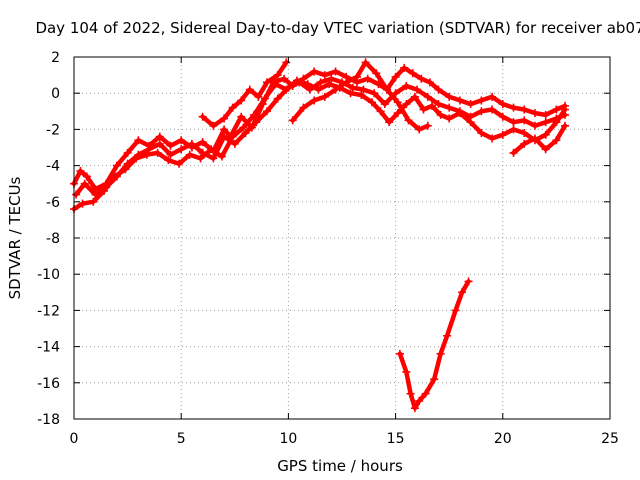 This screenshot has width=640, height=480. Describe the element at coordinates (53, 167) in the screenshot. I see `y-tick-label: -4` at that location.